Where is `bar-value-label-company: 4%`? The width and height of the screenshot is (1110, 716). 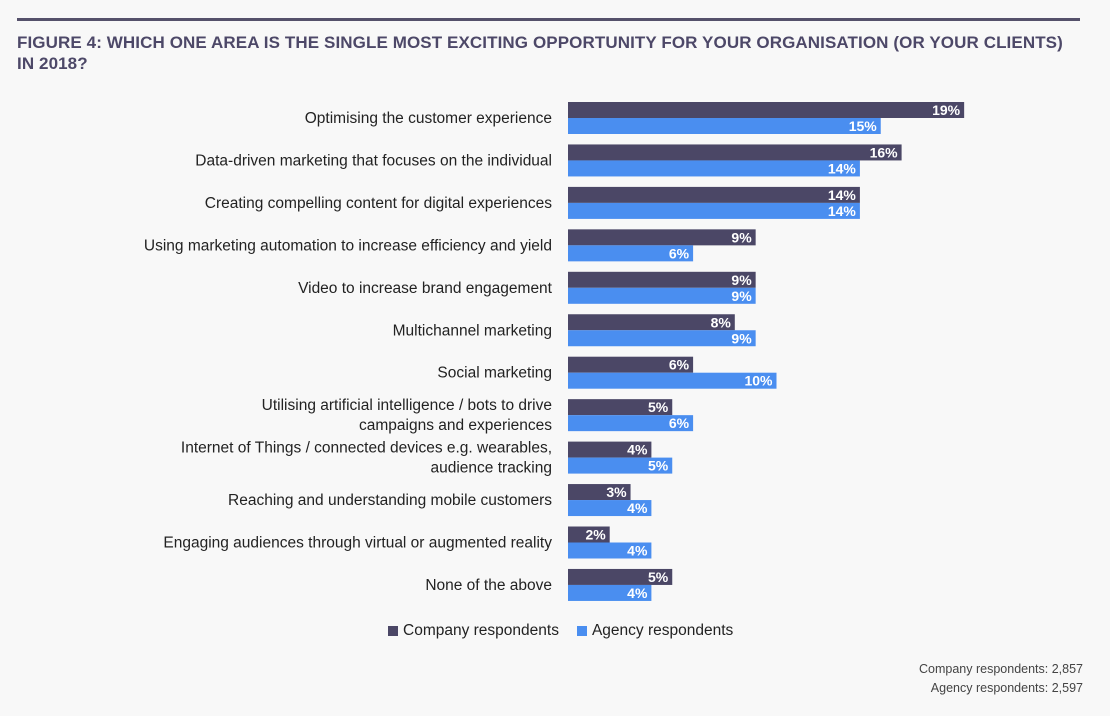 bar-value-label-company: 4% is located at coordinates (637, 450).